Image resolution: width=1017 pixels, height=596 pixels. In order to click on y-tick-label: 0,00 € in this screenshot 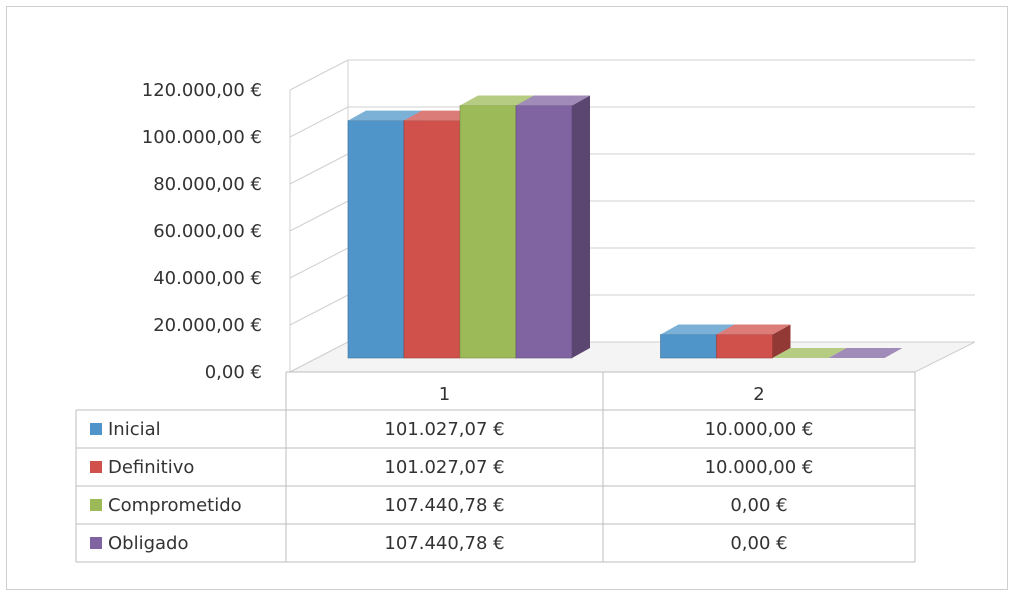, I will do `click(233, 372)`.